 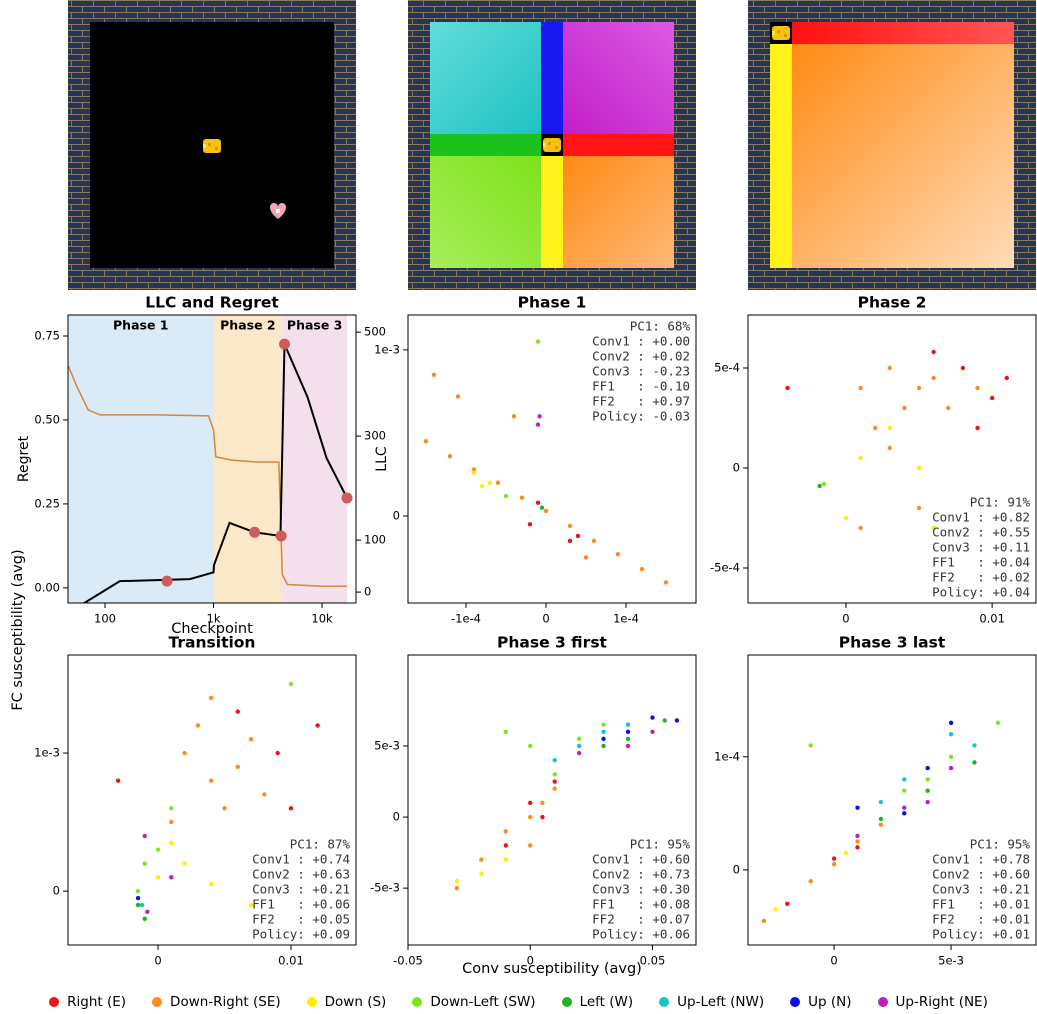 What do you see at coordinates (141, 459) in the screenshot?
I see `phase-band` at bounding box center [141, 459].